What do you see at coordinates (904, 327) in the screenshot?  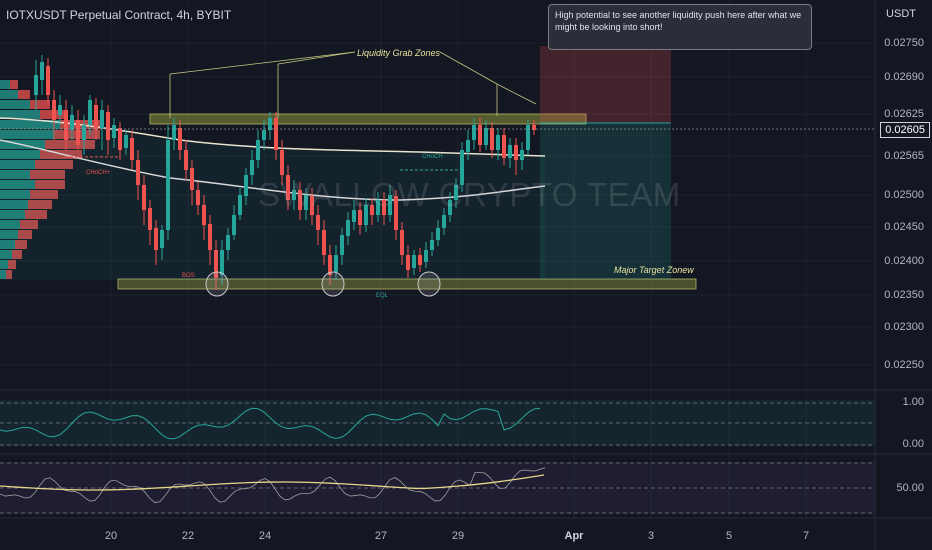 I see `price-tick: 0.02300` at bounding box center [904, 327].